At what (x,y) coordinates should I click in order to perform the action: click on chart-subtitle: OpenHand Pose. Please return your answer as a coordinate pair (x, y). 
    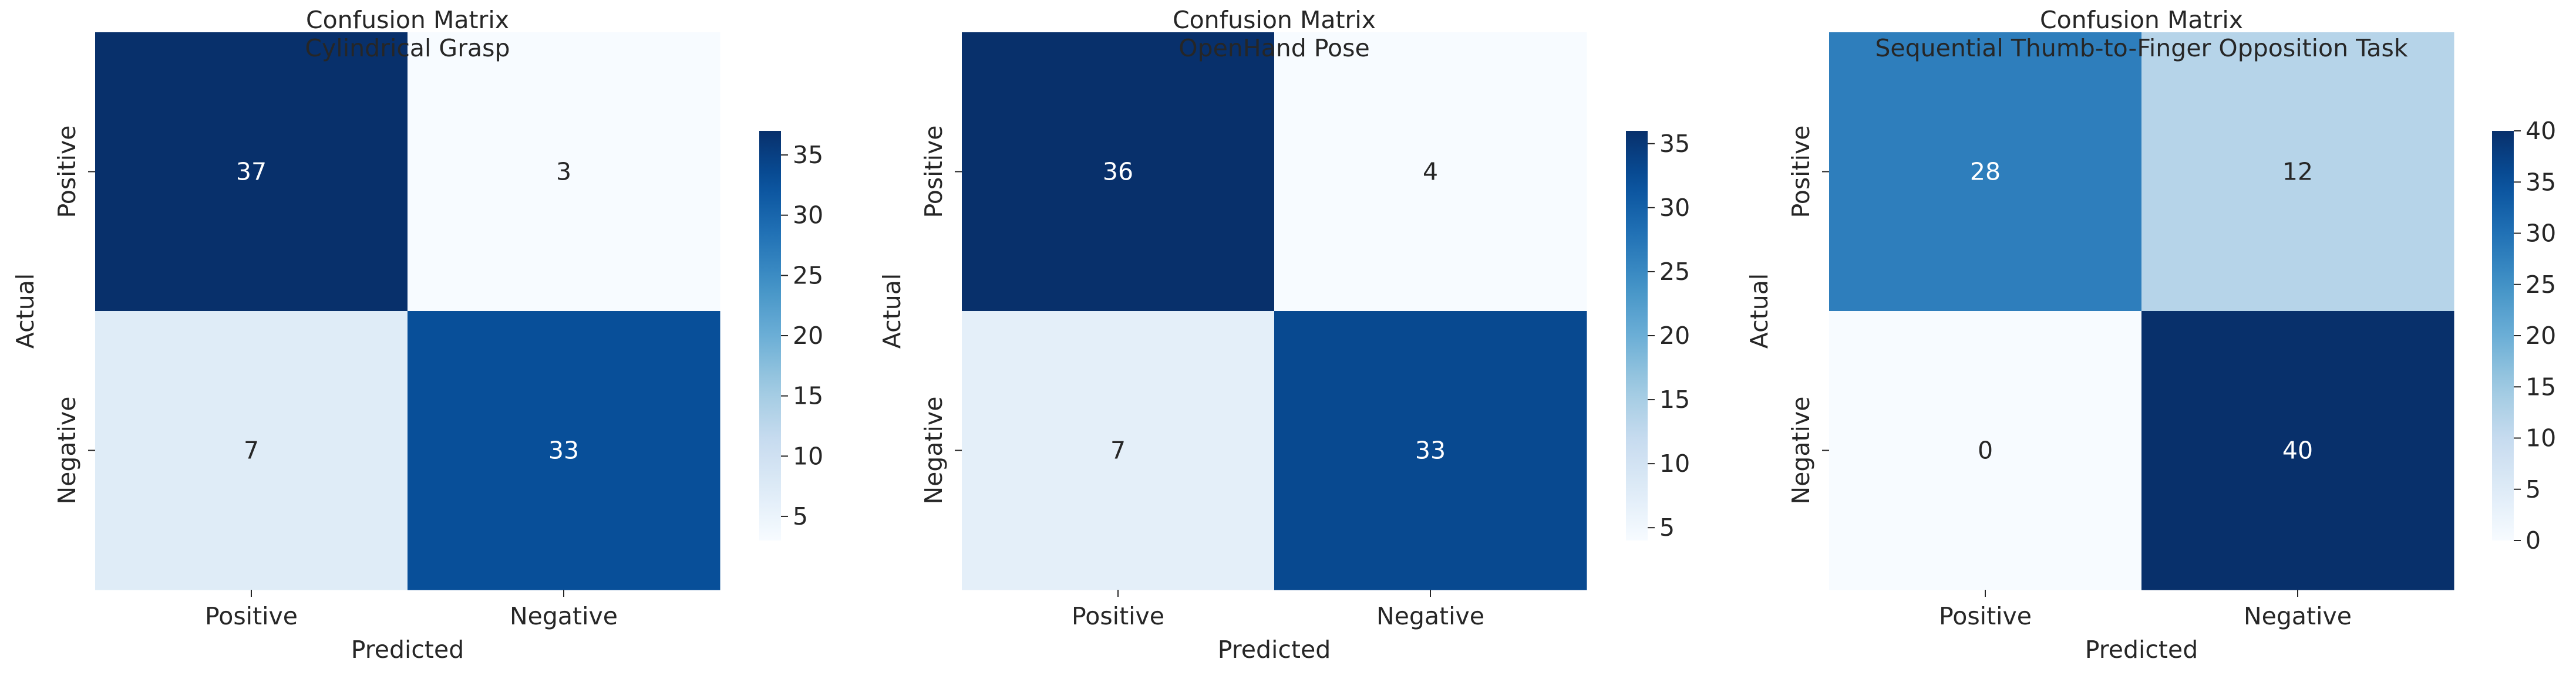
    Looking at the image, I should click on (1273, 48).